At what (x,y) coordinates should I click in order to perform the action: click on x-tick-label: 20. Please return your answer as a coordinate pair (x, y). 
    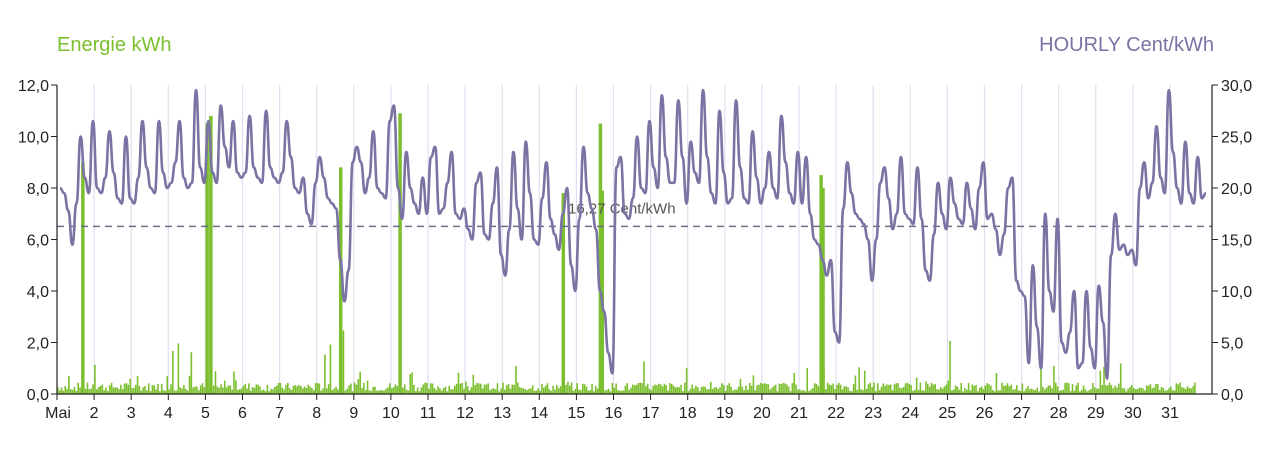
    Looking at the image, I should click on (762, 413).